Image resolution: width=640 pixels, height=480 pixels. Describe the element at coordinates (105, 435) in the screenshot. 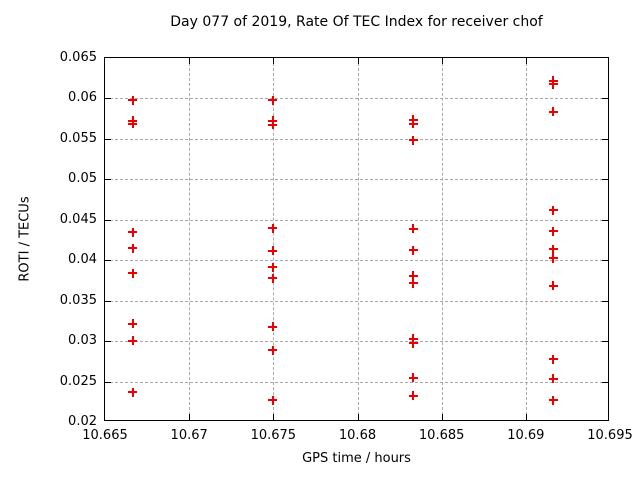

I see `x-tick-label: 10.665` at that location.